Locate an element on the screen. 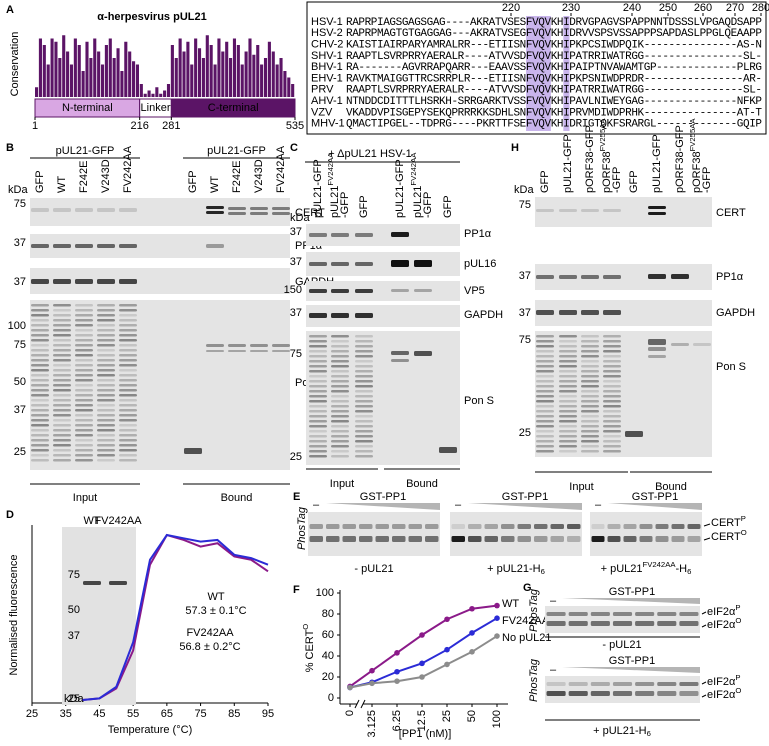 The width and height of the screenshot is (769, 746). lane-label: WT is located at coordinates (215, 184).